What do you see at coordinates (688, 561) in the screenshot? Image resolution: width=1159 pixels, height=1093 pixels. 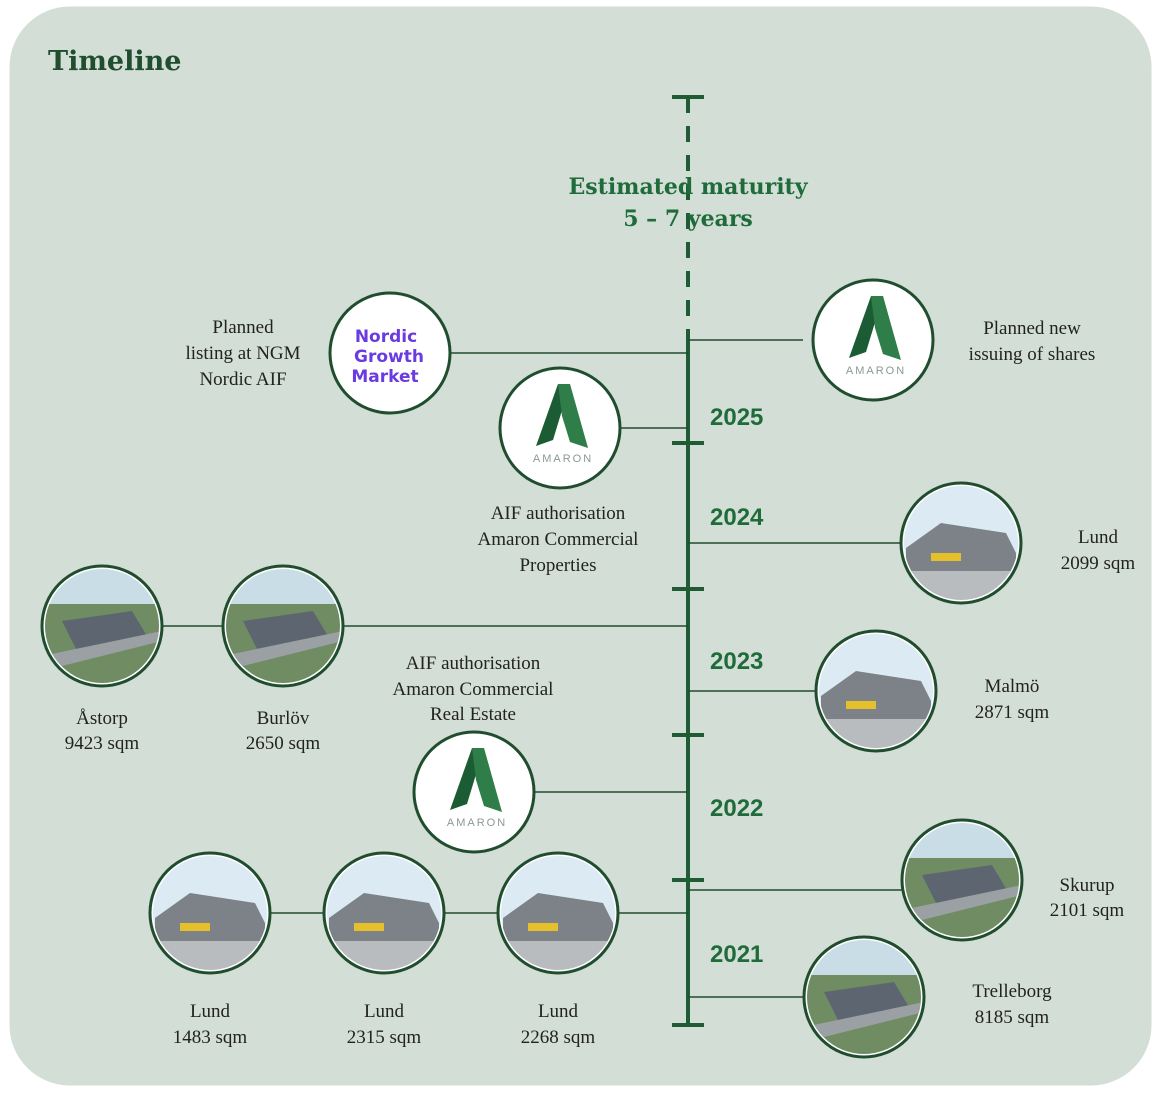 I see `axis-ticks` at bounding box center [688, 561].